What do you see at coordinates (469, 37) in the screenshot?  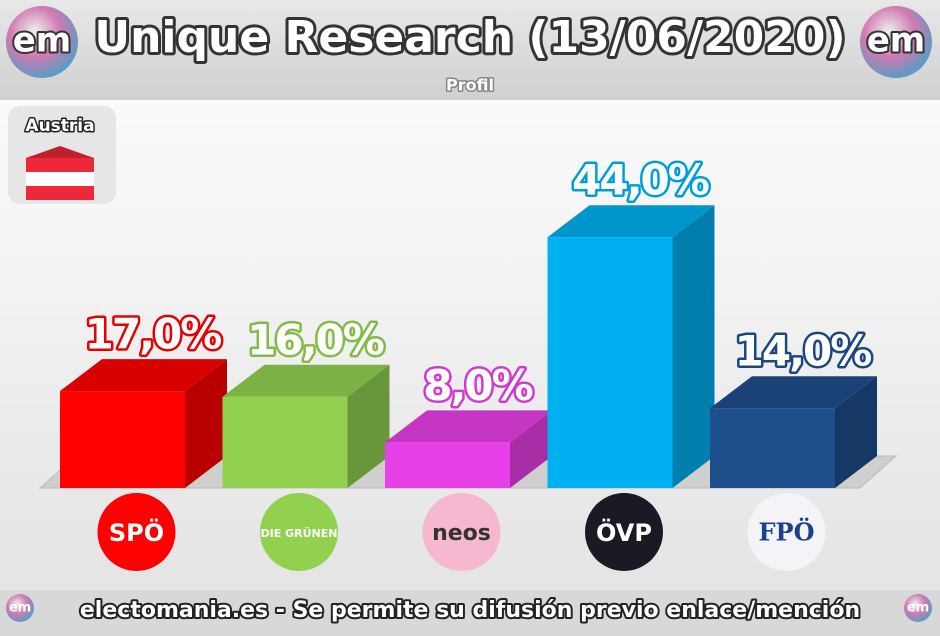 I see `chart-title: Unique Research (13/06/2020)` at bounding box center [469, 37].